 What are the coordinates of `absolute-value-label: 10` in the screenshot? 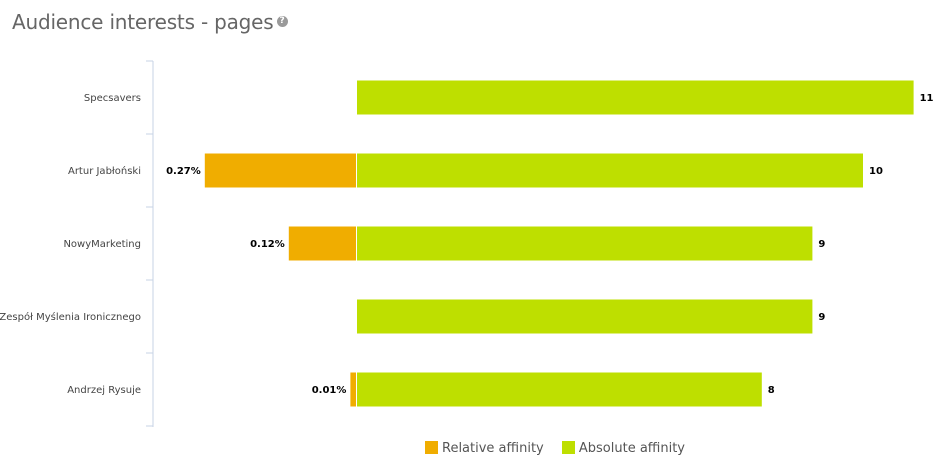 It's located at (876, 171).